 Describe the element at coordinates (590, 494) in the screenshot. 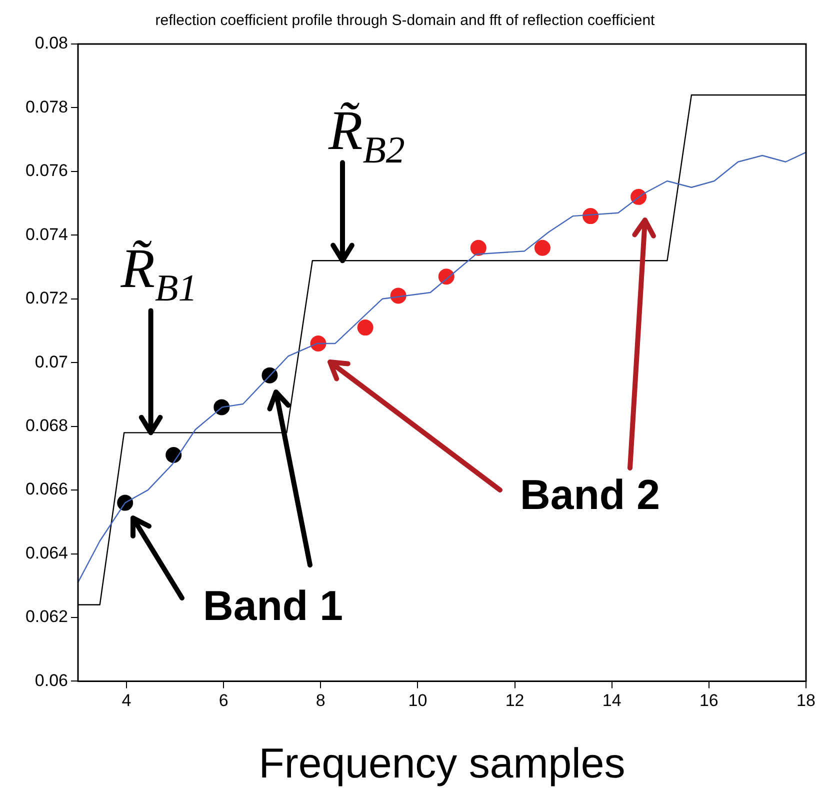

I see `annotation: Band 2` at that location.